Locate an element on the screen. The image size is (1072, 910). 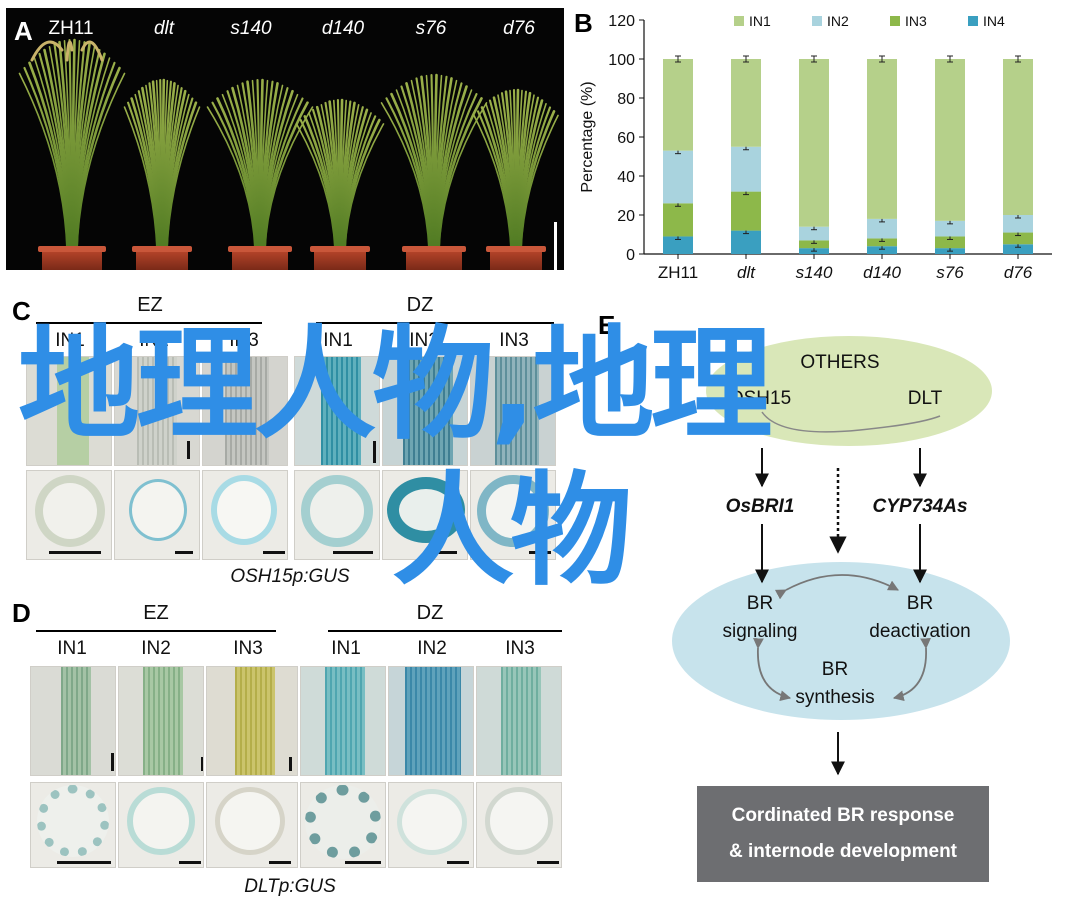
x-tick-label: d76 is located at coordinates (1018, 272).